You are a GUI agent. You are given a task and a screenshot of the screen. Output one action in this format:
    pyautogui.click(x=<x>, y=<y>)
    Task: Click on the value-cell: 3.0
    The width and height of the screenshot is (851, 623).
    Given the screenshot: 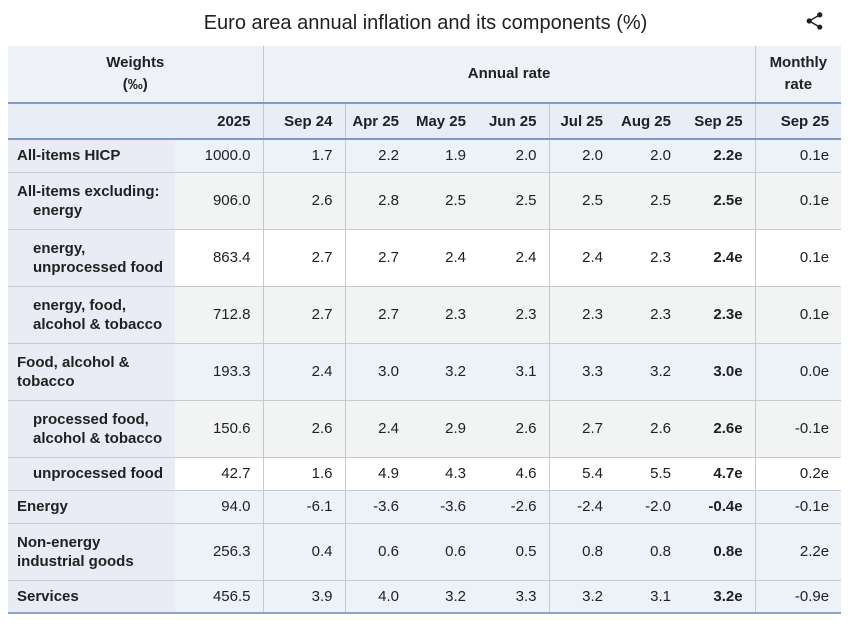 What is the action you would take?
    pyautogui.click(x=377, y=371)
    